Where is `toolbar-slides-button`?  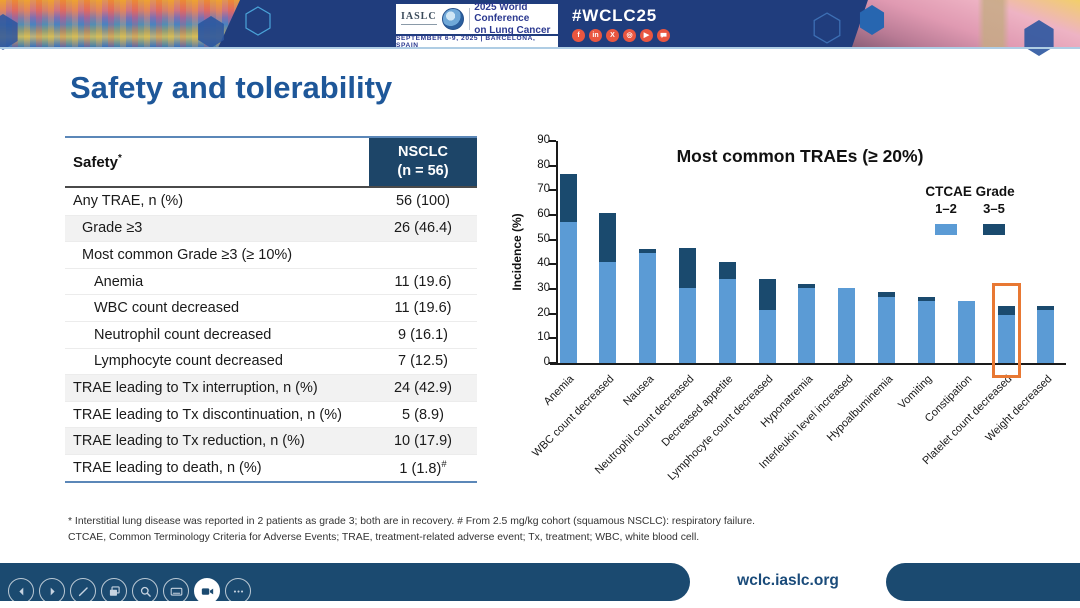 toolbar-slides-button is located at coordinates (114, 591).